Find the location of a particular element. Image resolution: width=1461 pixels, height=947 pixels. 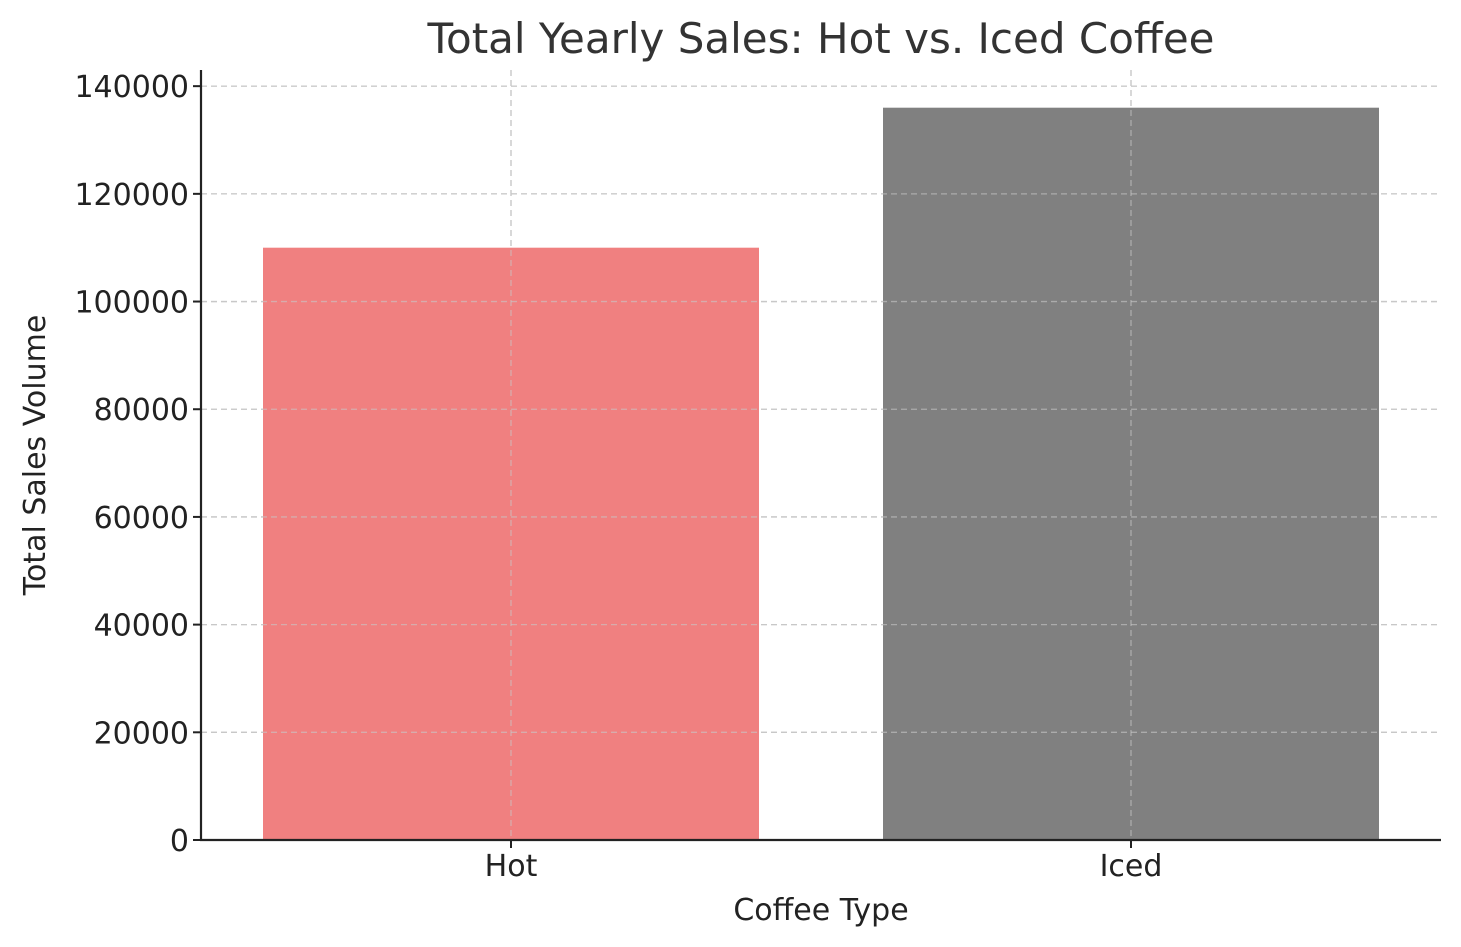

y-tick-label: 100000 is located at coordinates (131, 303).